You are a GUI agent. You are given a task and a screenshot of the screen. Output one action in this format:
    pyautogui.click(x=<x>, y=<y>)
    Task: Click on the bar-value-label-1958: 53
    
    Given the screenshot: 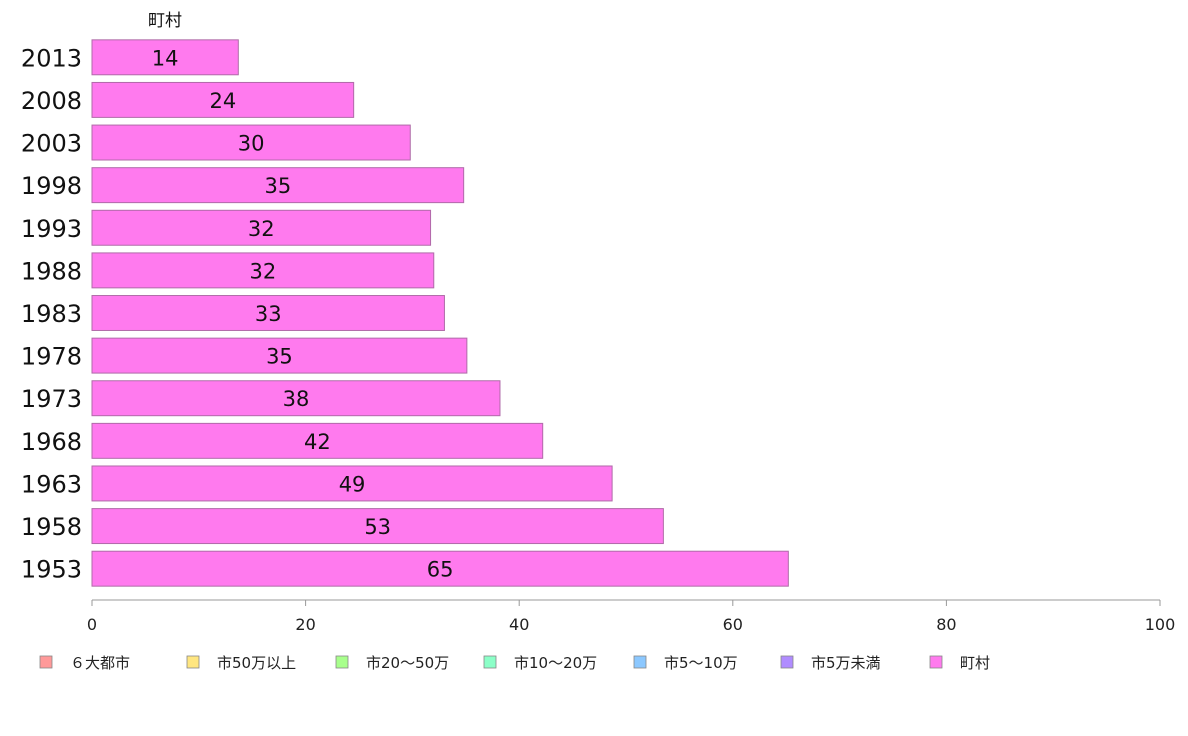 What is the action you would take?
    pyautogui.click(x=377, y=527)
    